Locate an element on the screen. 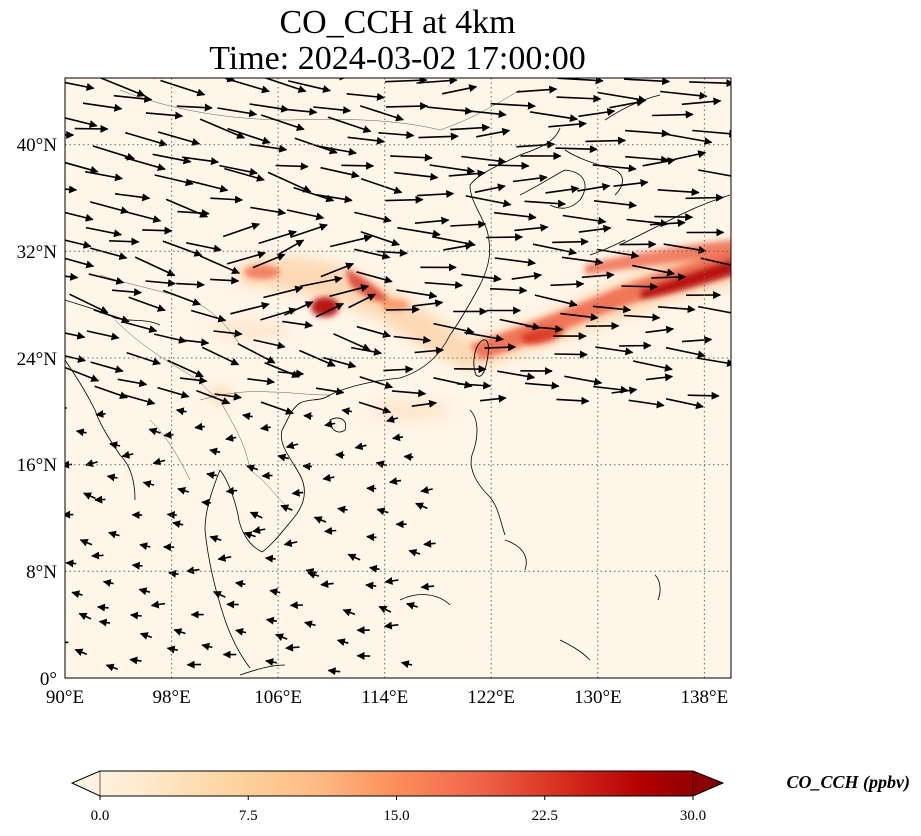  colorbar-tick-label: 30.0 is located at coordinates (693, 816).